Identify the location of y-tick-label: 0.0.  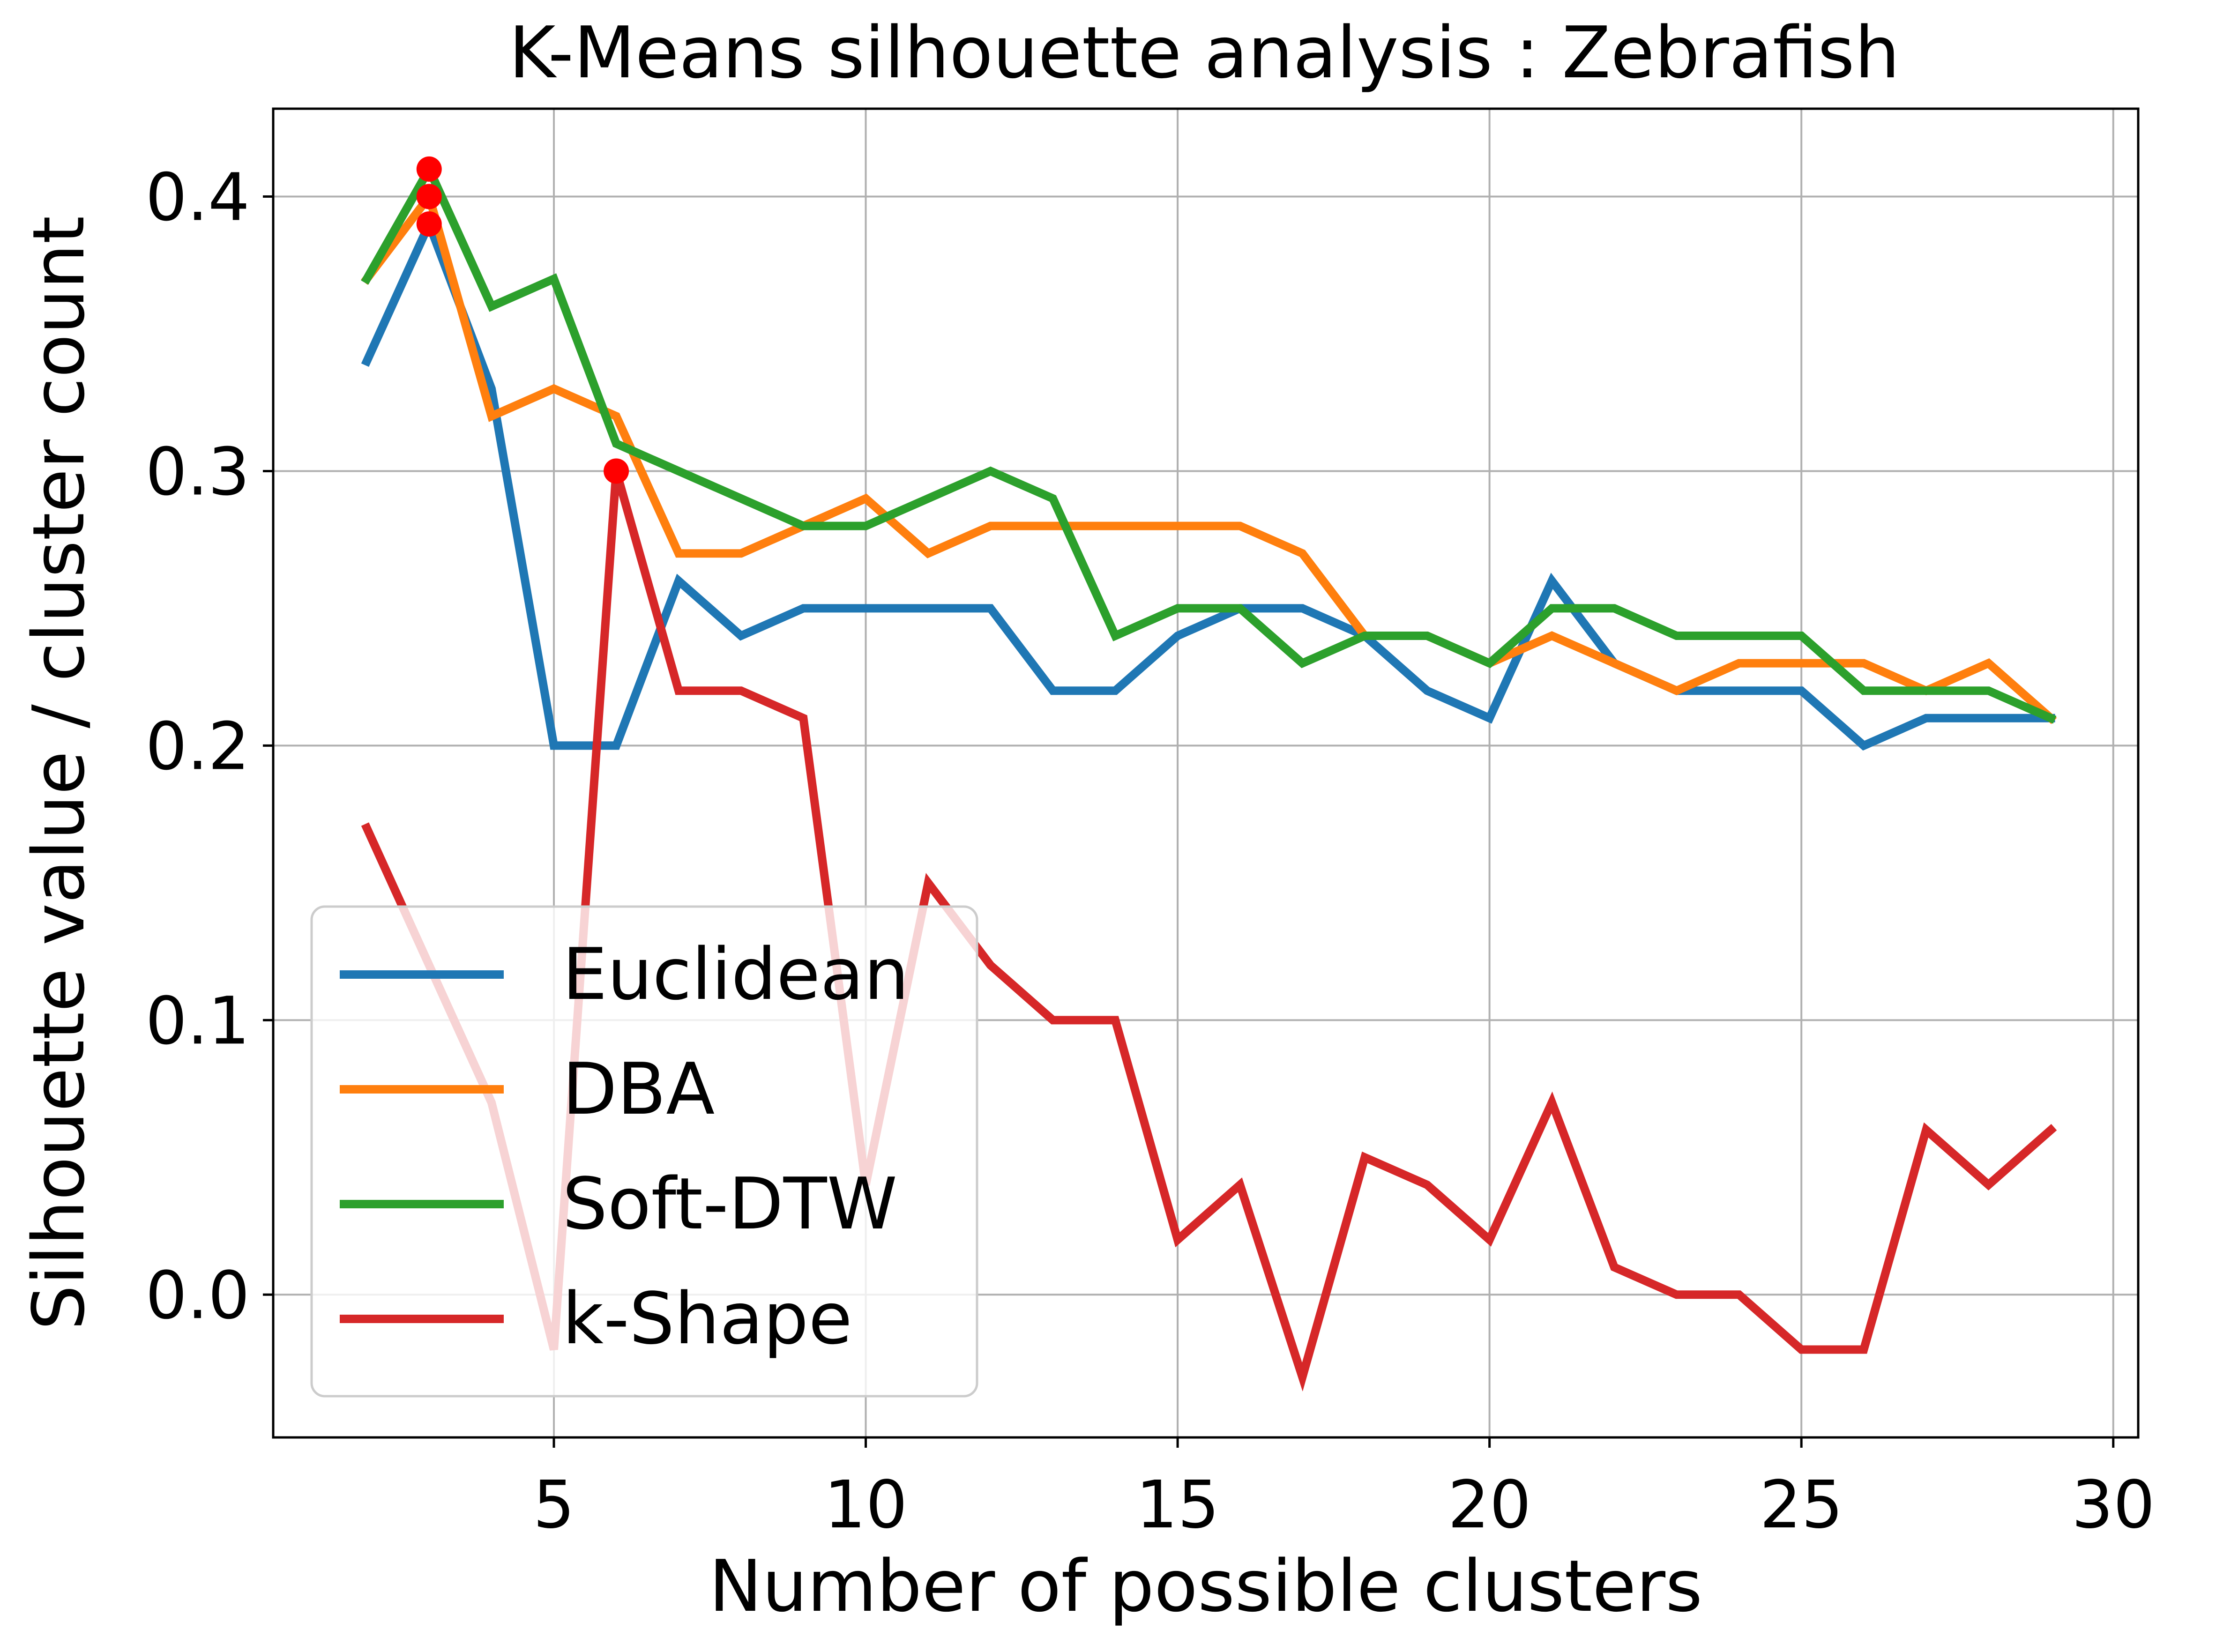
(197, 1296).